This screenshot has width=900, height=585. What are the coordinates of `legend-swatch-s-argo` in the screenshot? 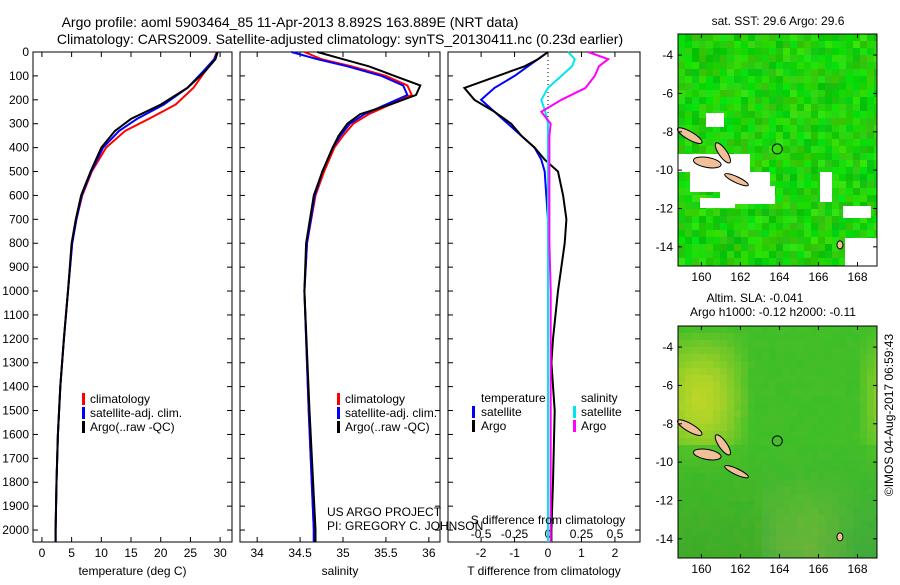 It's located at (574, 426).